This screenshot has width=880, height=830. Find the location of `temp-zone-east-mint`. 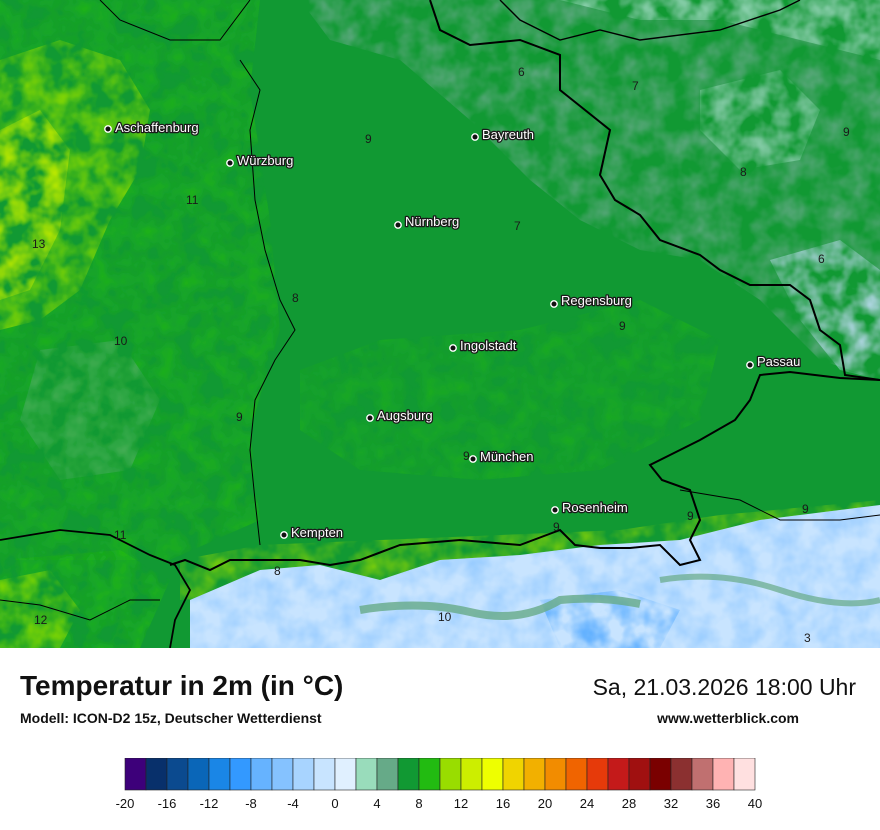

temp-zone-east-mint is located at coordinates (760, 120).